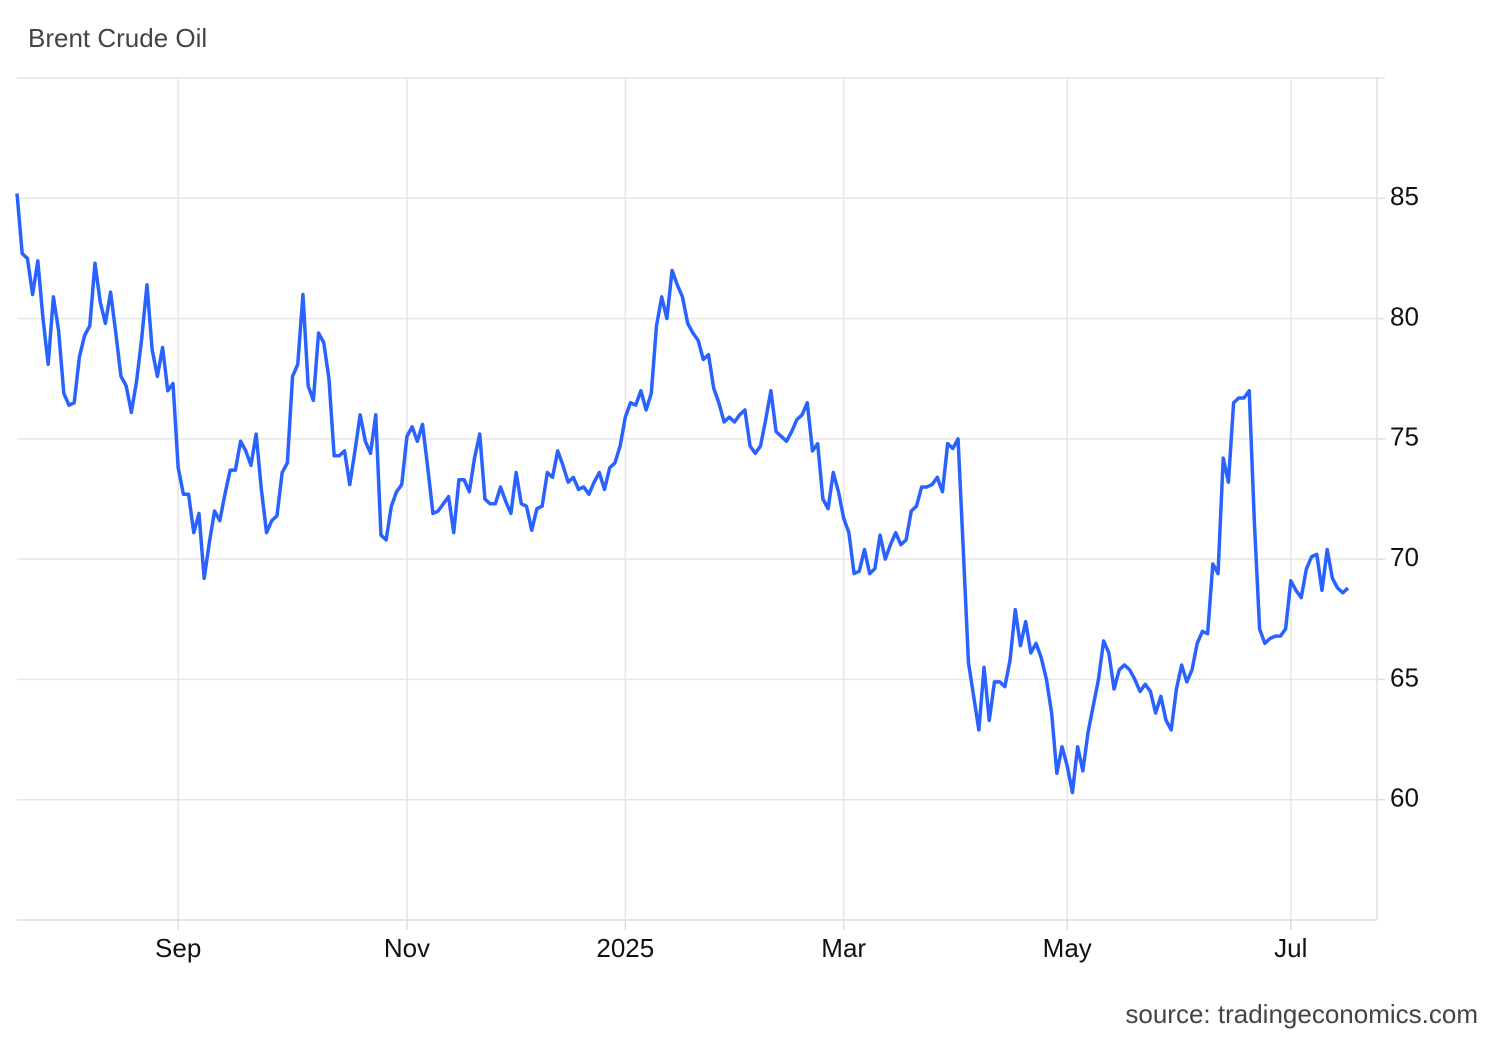 The width and height of the screenshot is (1500, 1040). I want to click on x-tick-label: May, so click(1067, 948).